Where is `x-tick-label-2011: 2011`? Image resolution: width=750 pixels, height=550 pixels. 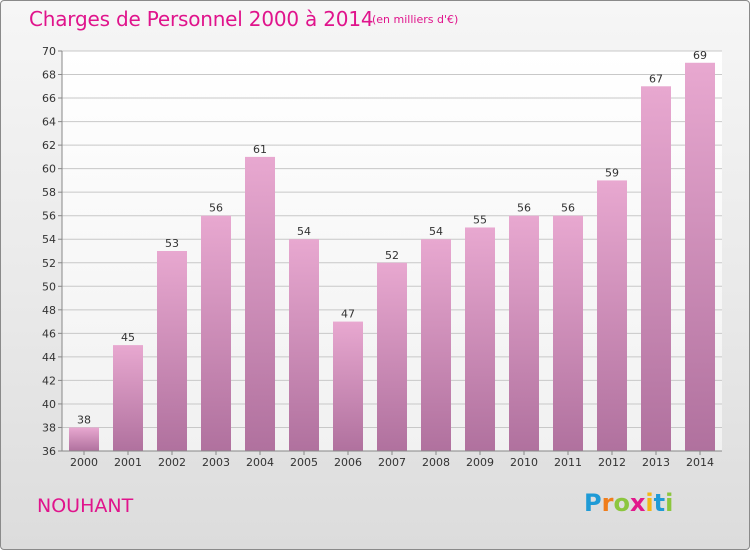
x-tick-label-2011: 2011 is located at coordinates (568, 462).